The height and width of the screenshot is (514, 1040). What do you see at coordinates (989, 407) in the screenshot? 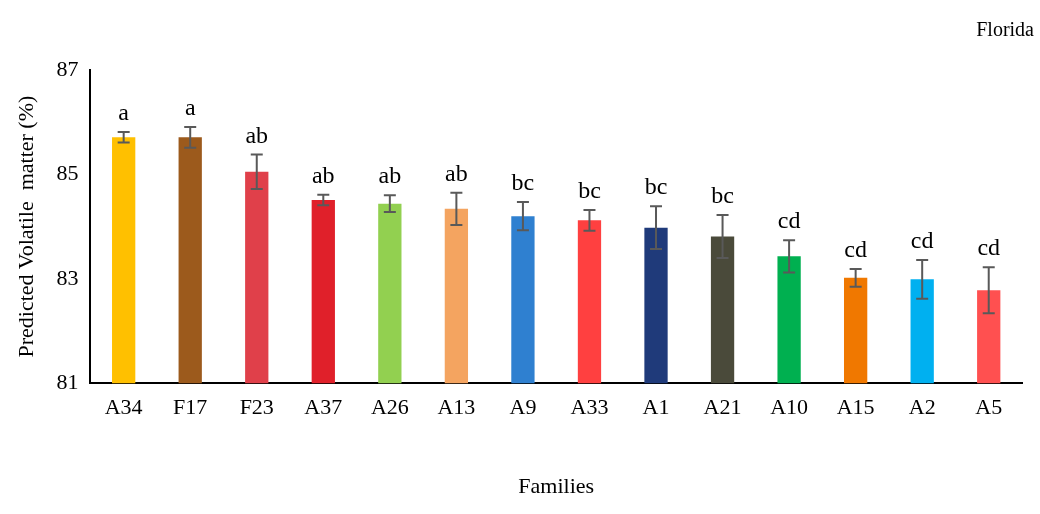
I see `x-tick-label: A5` at bounding box center [989, 407].